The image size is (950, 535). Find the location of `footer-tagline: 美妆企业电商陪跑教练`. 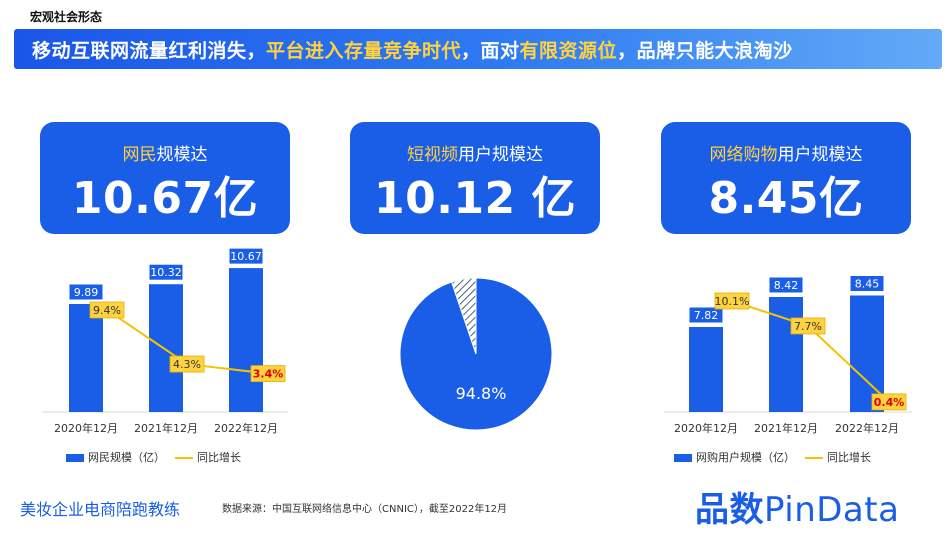

footer-tagline: 美妆企业电商陪跑教练 is located at coordinates (100, 509).